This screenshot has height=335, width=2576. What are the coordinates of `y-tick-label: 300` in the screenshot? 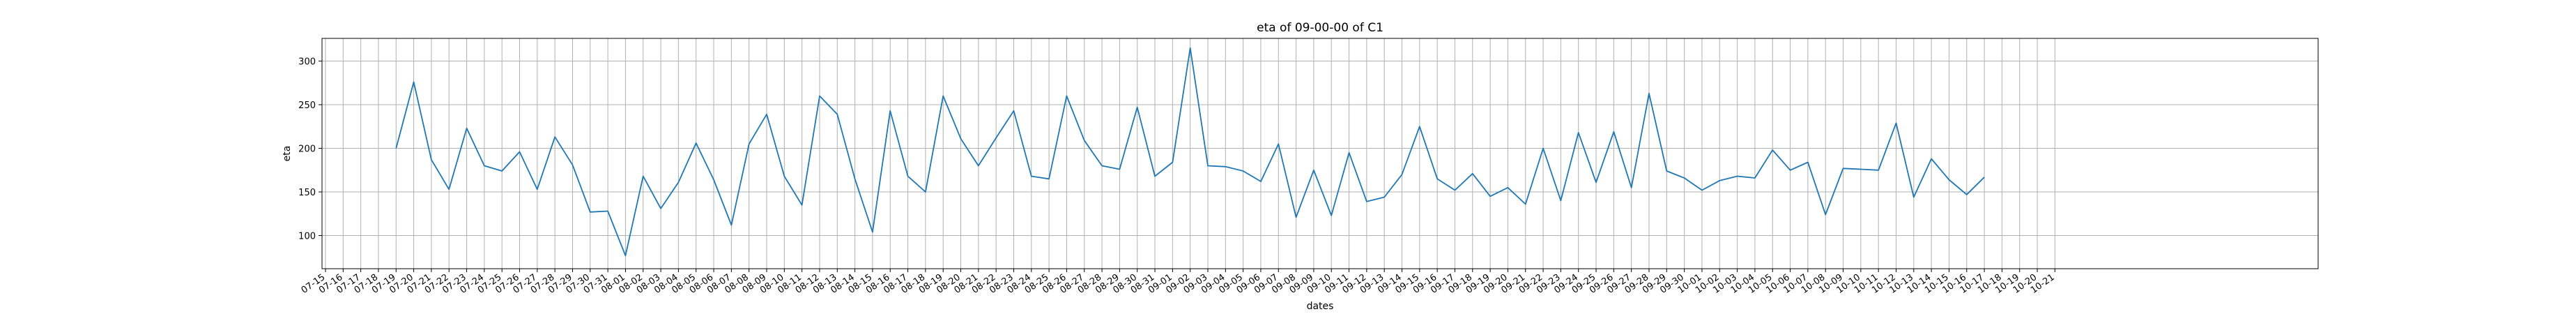 It's located at (307, 62).